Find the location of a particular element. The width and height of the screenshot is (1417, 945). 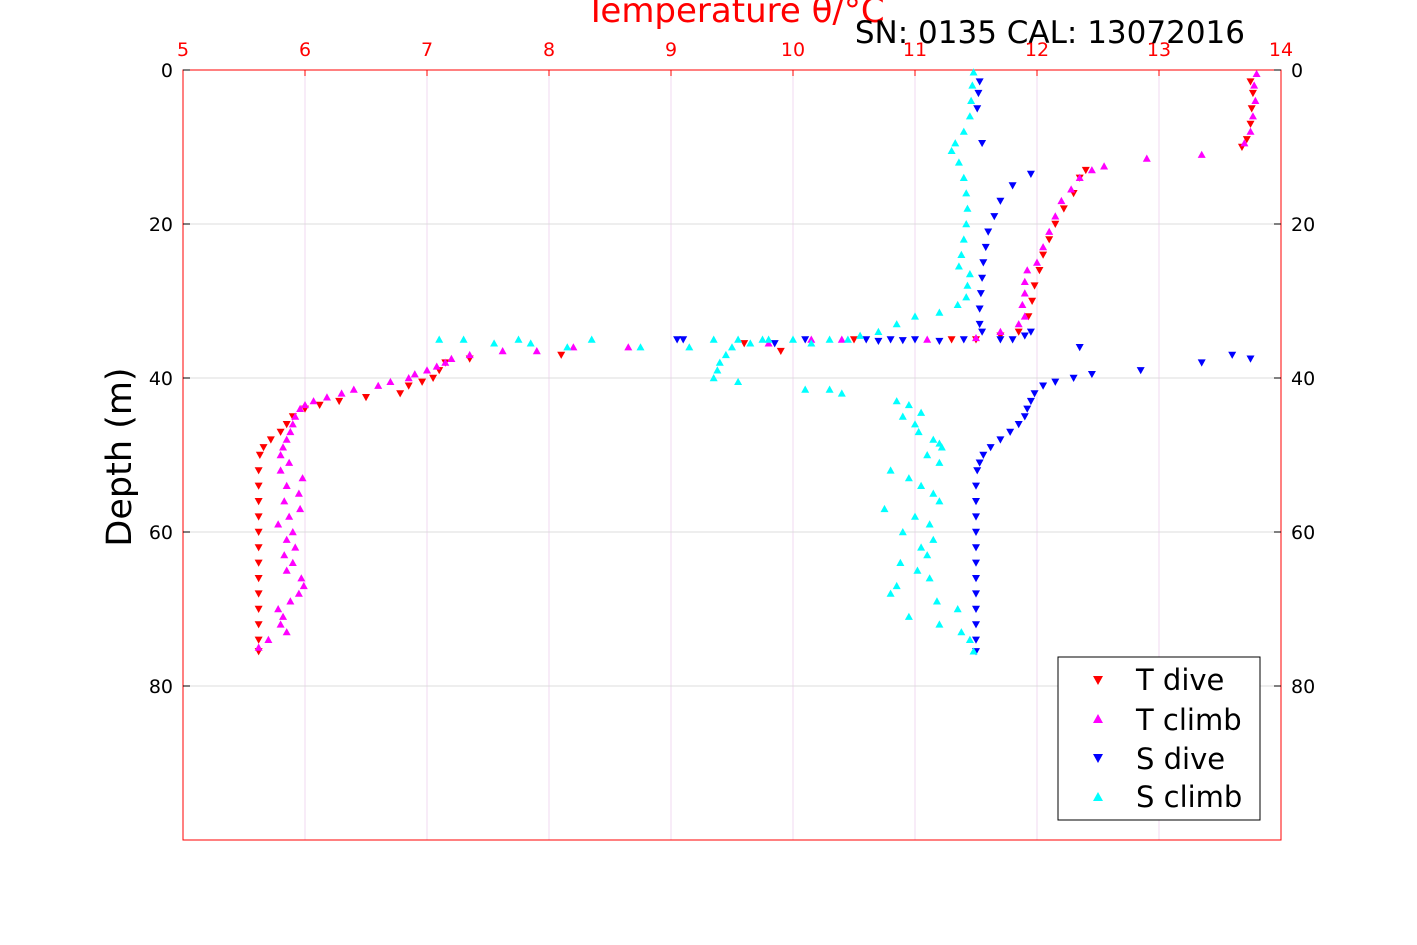

y-tick-label-right: 80 is located at coordinates (1303, 687).